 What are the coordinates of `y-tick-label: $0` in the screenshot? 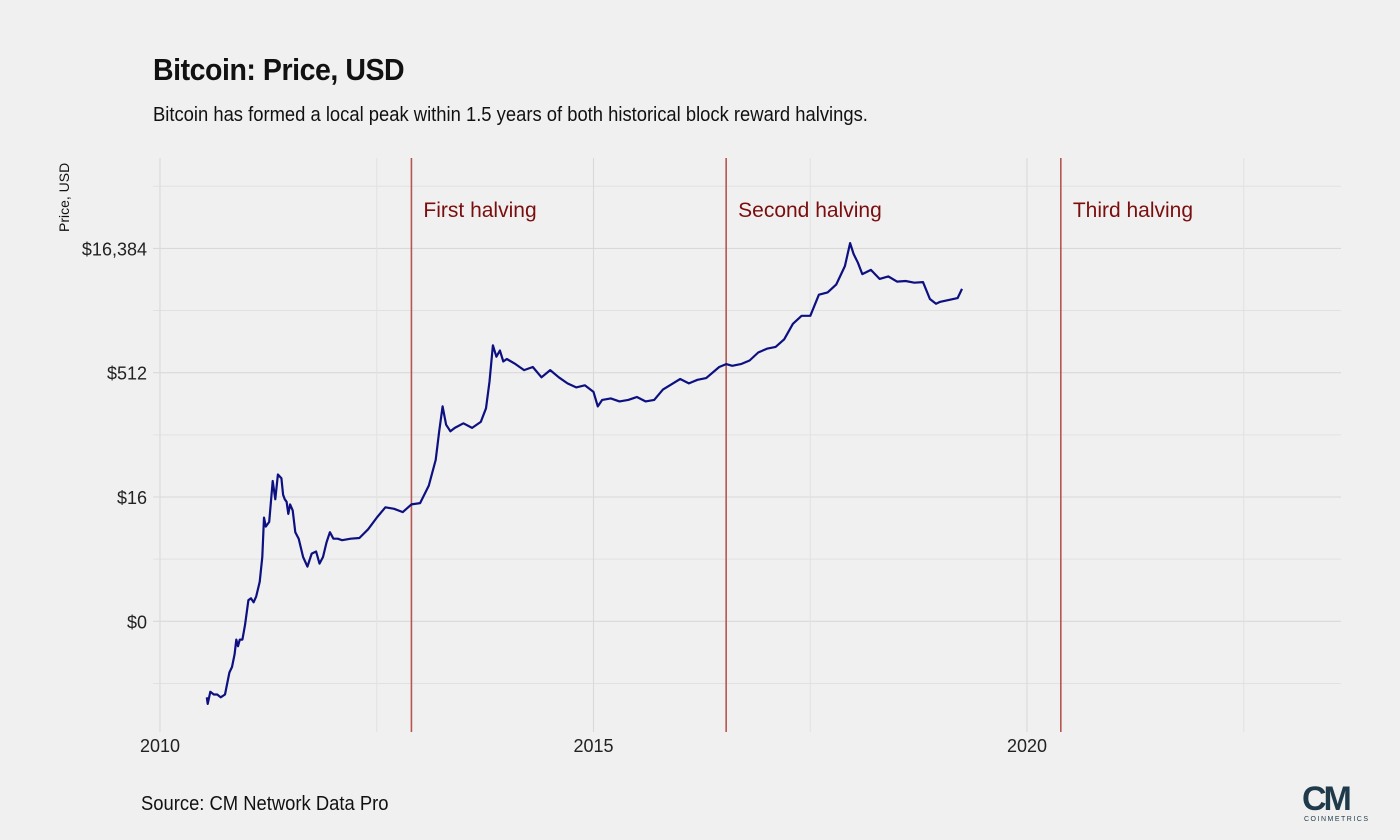 It's located at (137, 622).